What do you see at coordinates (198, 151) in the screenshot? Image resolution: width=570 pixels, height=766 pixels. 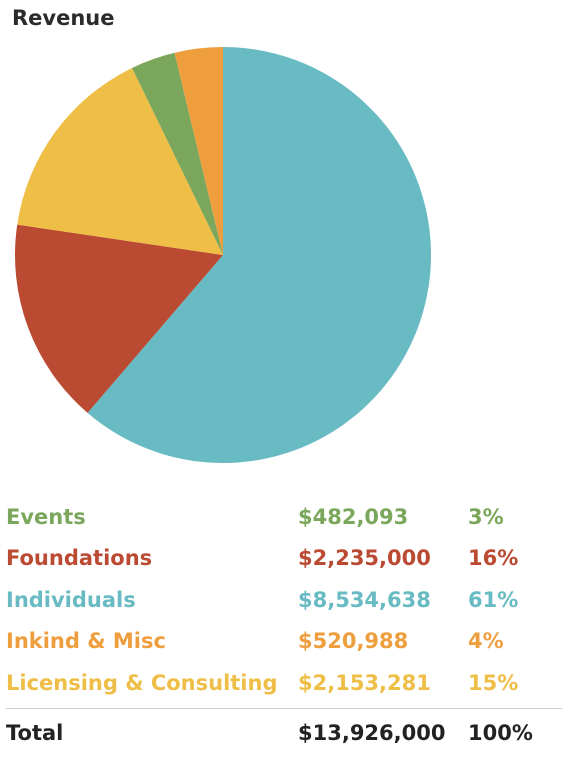 I see `pie-slice-inkind-misc` at bounding box center [198, 151].